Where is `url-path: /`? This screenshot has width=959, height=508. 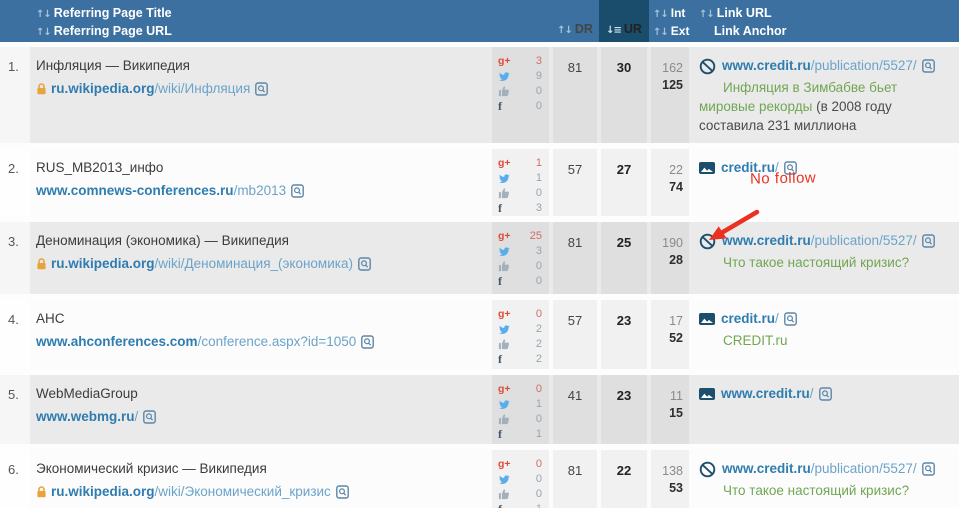
url-path: / is located at coordinates (136, 416).